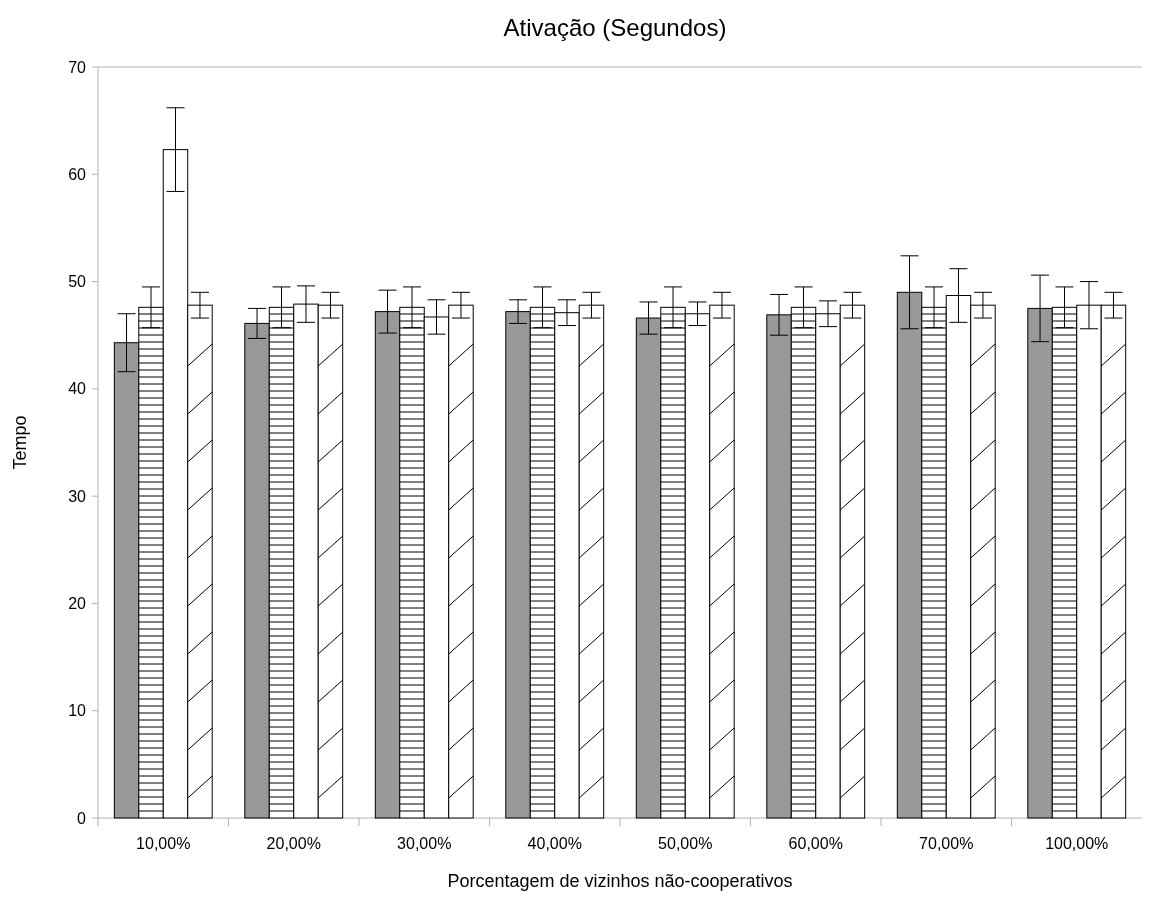 The height and width of the screenshot is (902, 1150). Describe the element at coordinates (293, 843) in the screenshot. I see `x-tick-label: 20,00%` at that location.